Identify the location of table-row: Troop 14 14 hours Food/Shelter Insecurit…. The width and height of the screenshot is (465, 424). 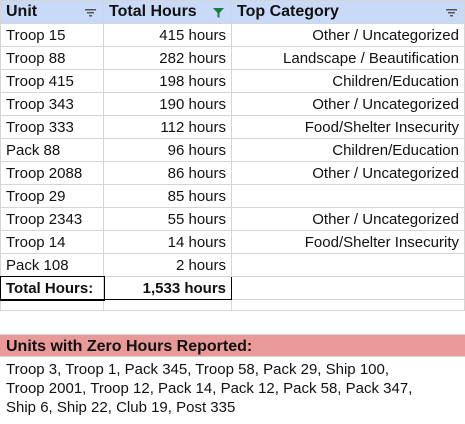
(232, 242).